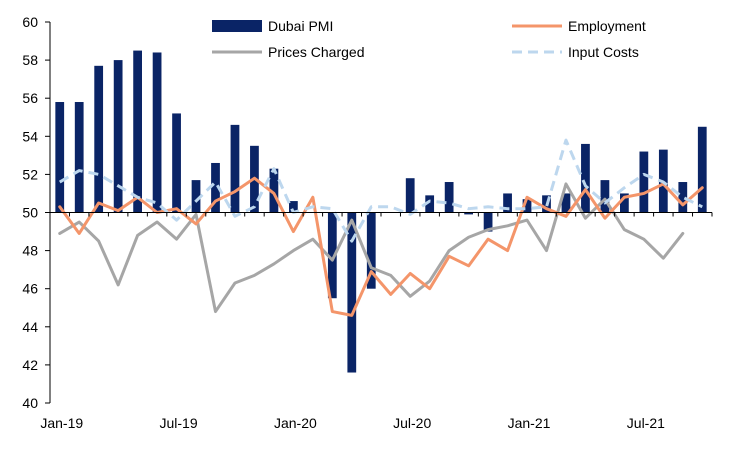 This screenshot has width=750, height=450. Describe the element at coordinates (603, 52) in the screenshot. I see `legend-label-input-costs: Input Costs` at that location.